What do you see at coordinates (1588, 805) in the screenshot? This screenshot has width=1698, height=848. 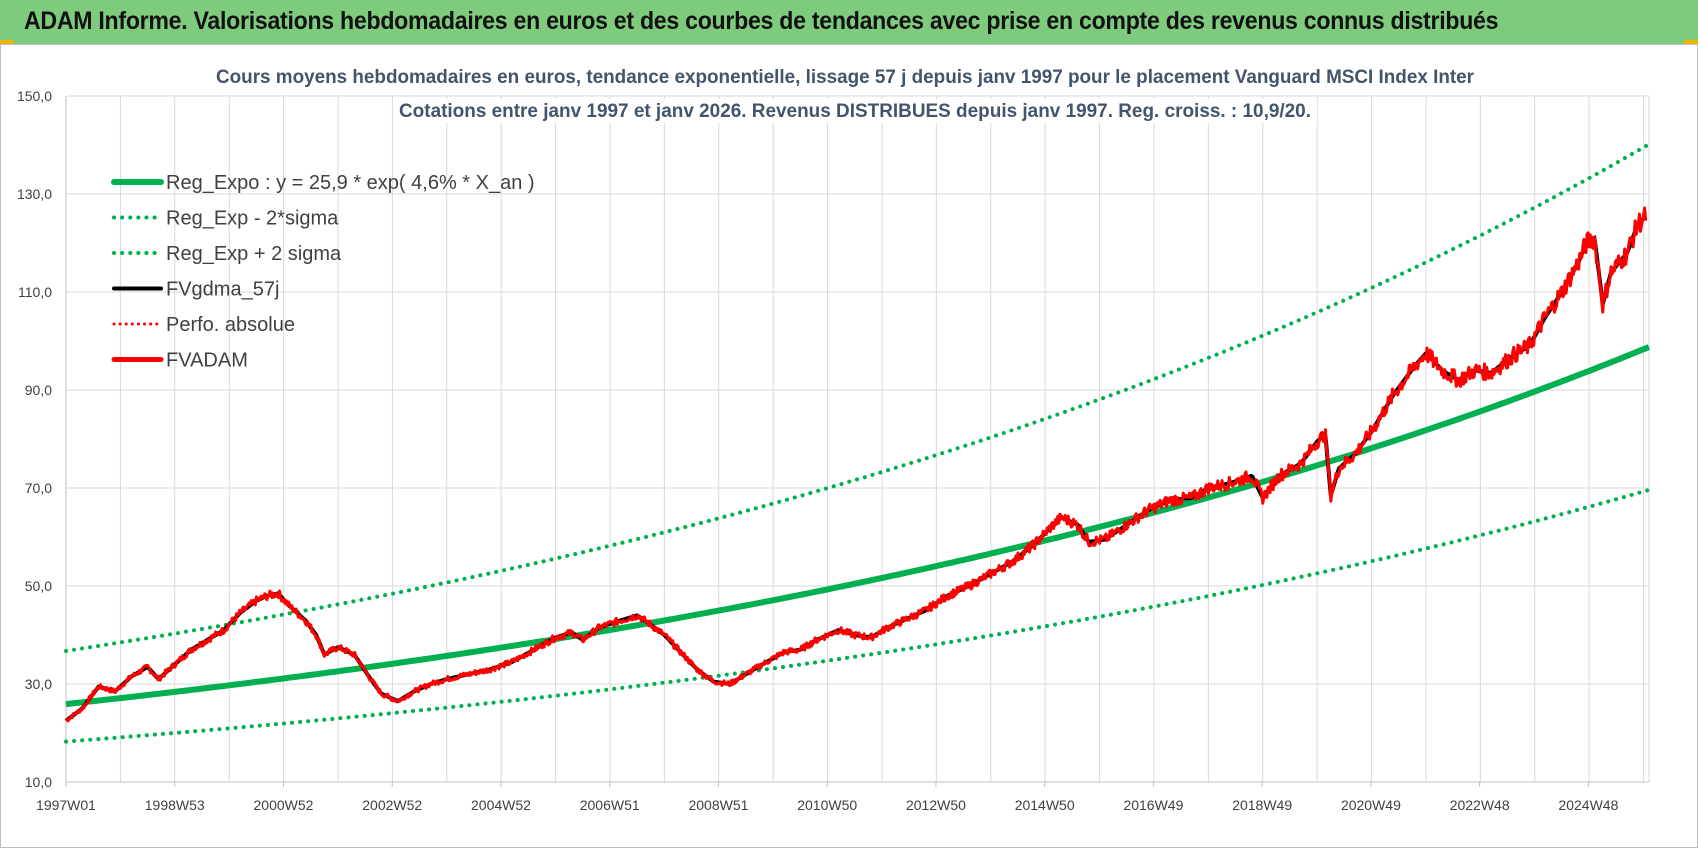 I see `x-tick-label: 2024W48` at bounding box center [1588, 805].